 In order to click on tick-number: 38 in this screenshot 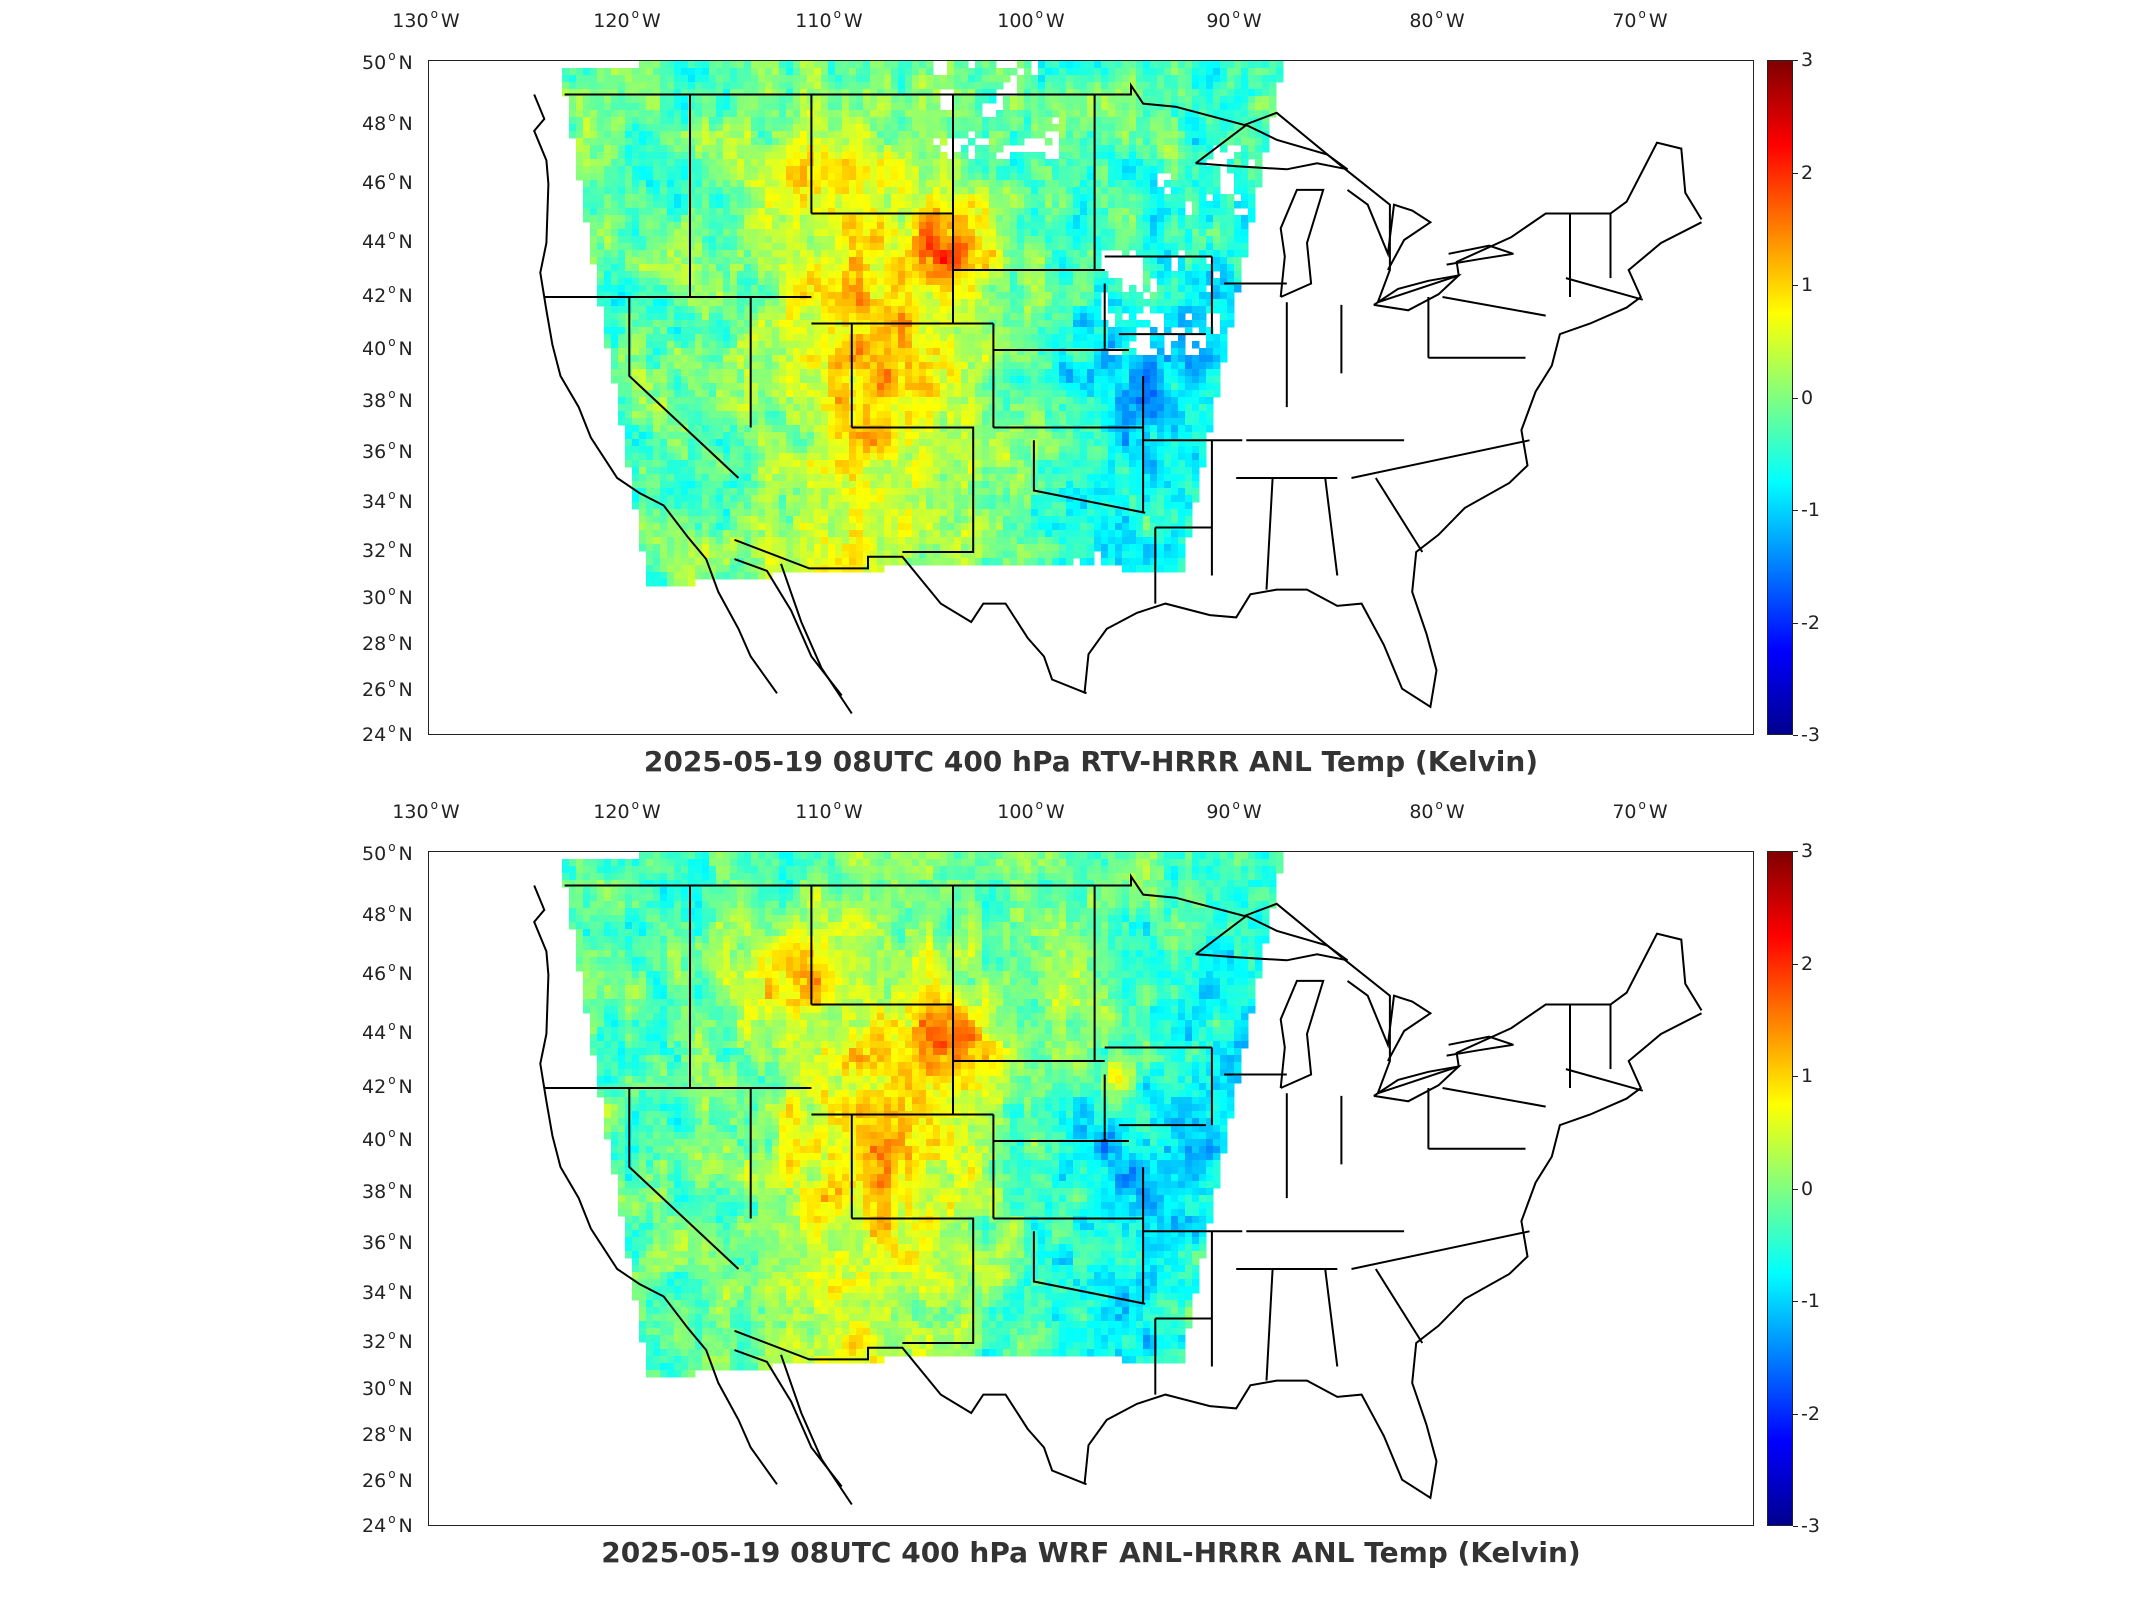, I will do `click(374, 401)`.